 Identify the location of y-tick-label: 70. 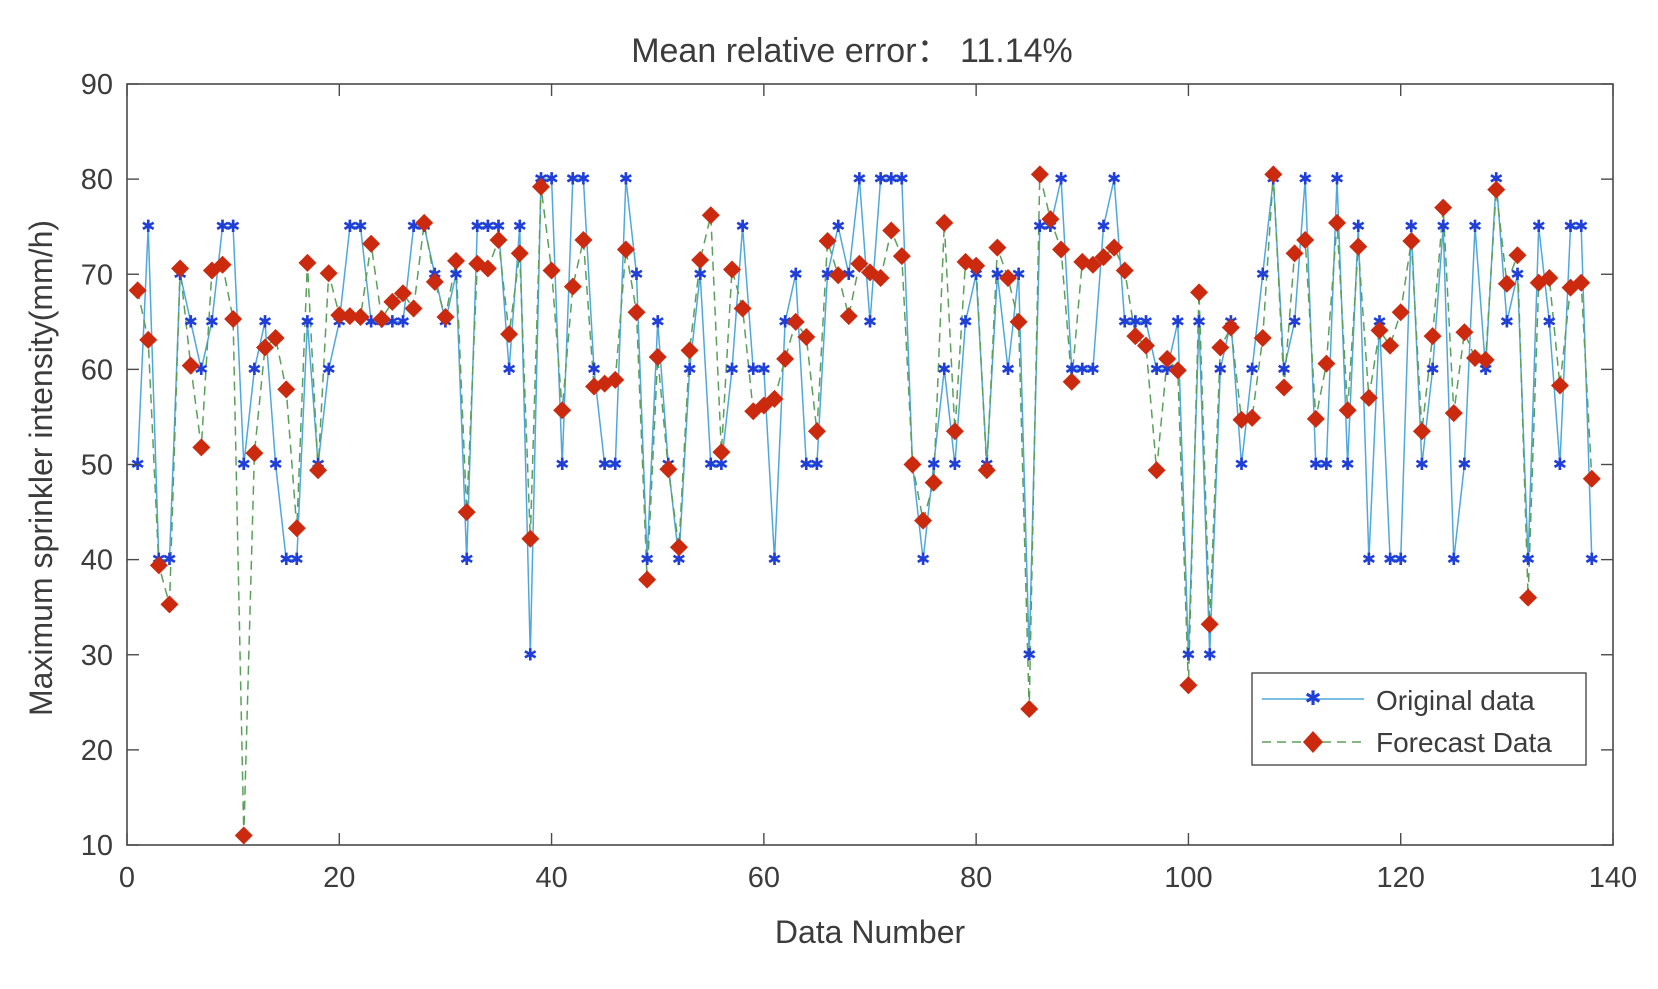
(97, 275).